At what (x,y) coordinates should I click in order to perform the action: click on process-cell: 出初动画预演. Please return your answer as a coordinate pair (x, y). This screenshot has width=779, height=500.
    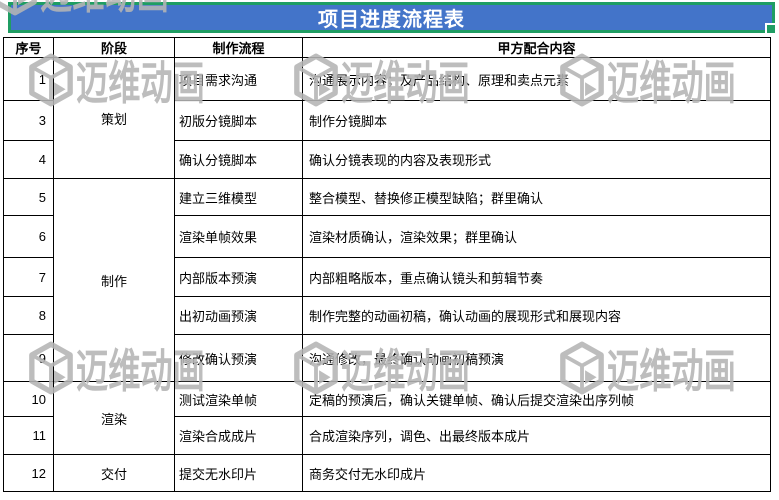
    Looking at the image, I should click on (238, 315).